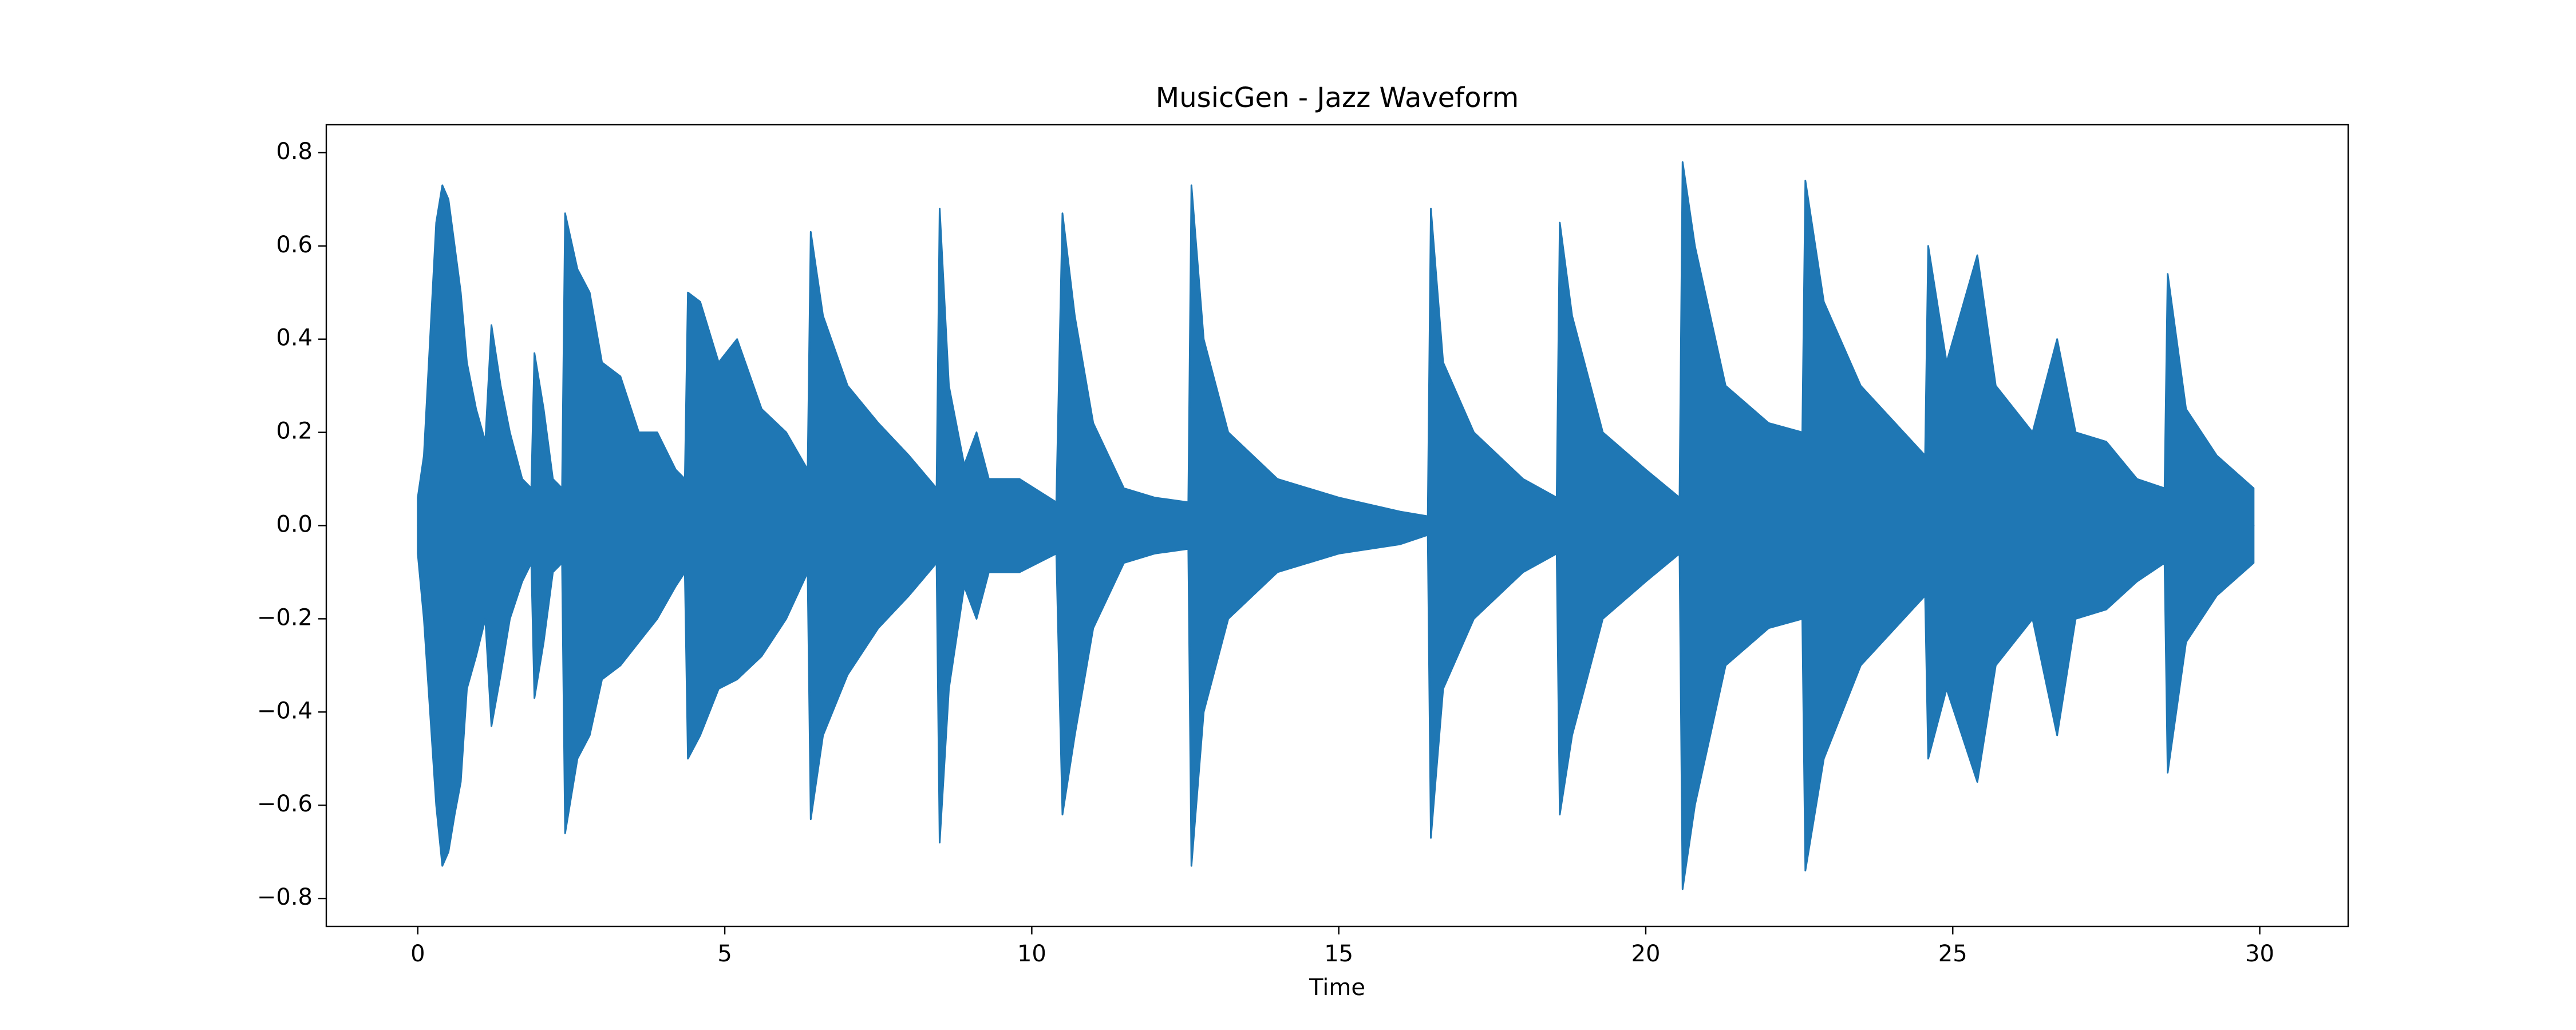 The width and height of the screenshot is (2576, 1030). What do you see at coordinates (294, 431) in the screenshot?
I see `y-tick-label: 0.2` at bounding box center [294, 431].